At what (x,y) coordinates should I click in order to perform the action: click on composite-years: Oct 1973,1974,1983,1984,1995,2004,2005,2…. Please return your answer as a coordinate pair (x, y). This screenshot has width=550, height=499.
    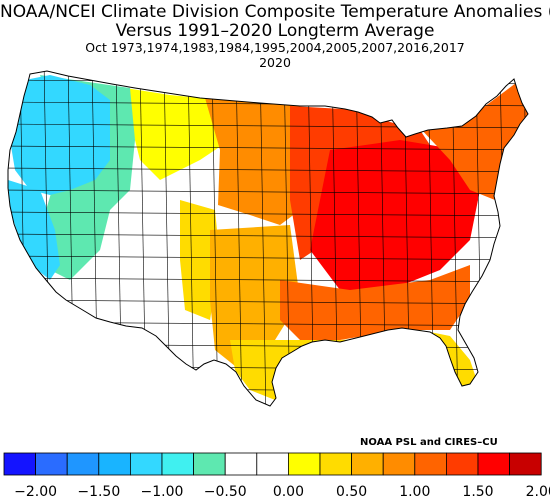
    Looking at the image, I should click on (275, 47).